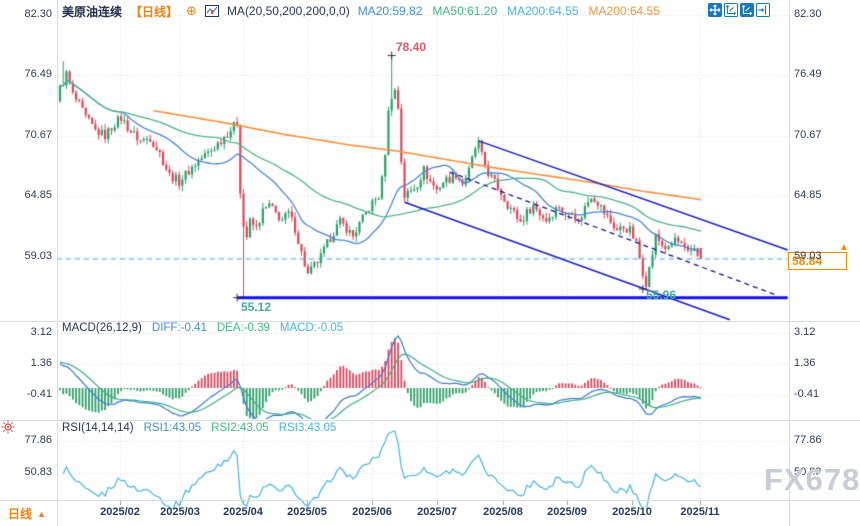 The height and width of the screenshot is (526, 860). I want to click on period-selector: 日线 ▲, so click(27, 513).